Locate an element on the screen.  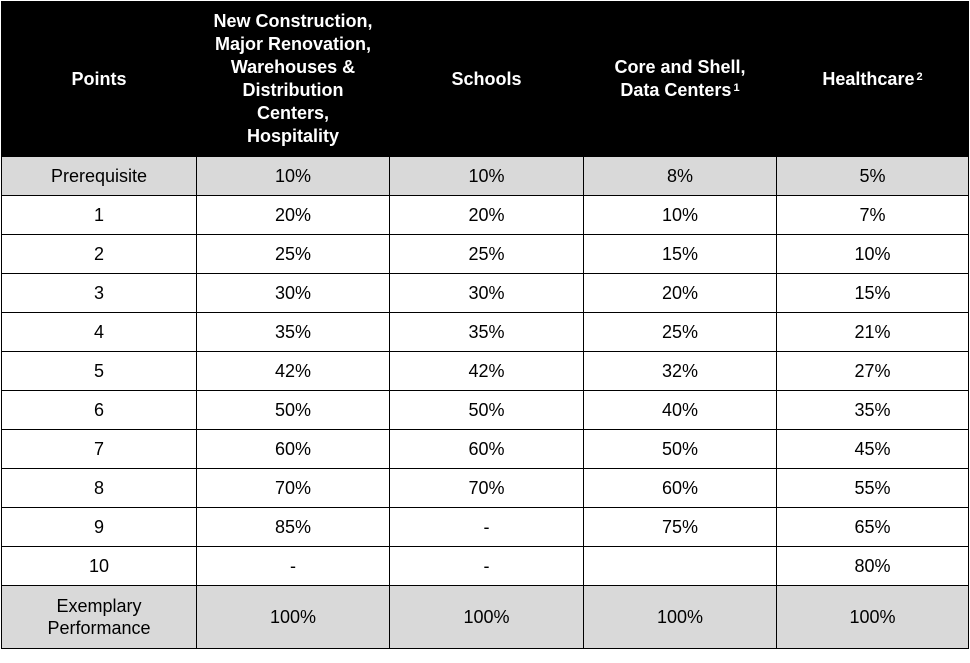
cell-healthcare: 7% is located at coordinates (872, 215).